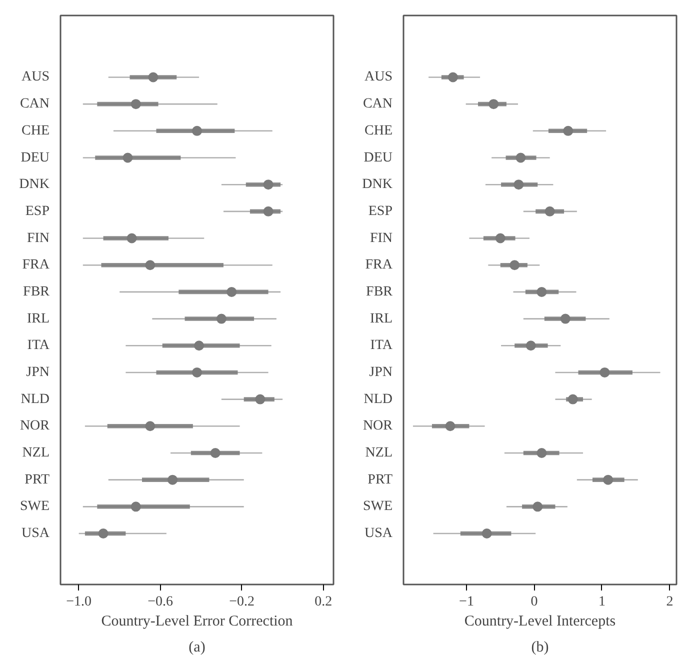 The height and width of the screenshot is (670, 687). What do you see at coordinates (323, 602) in the screenshot?
I see `x-tick-label: 0.2` at bounding box center [323, 602].